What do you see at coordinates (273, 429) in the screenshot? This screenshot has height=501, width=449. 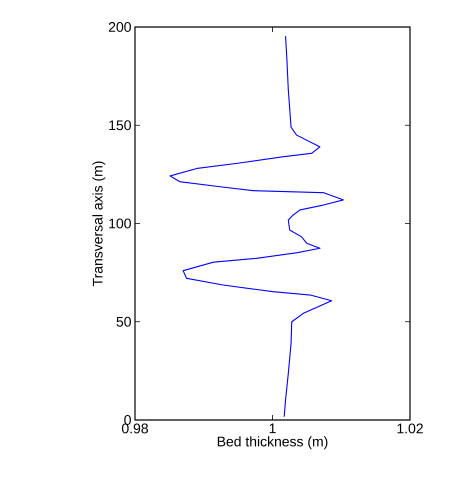 I see `x-tick-label: 1` at bounding box center [273, 429].